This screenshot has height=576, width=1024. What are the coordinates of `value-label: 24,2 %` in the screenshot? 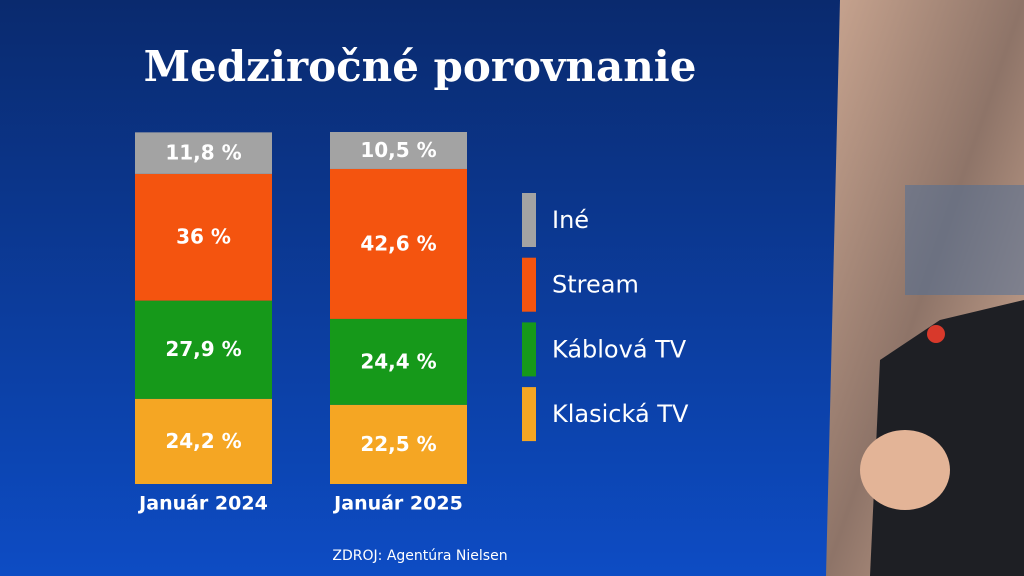 It's located at (203, 441).